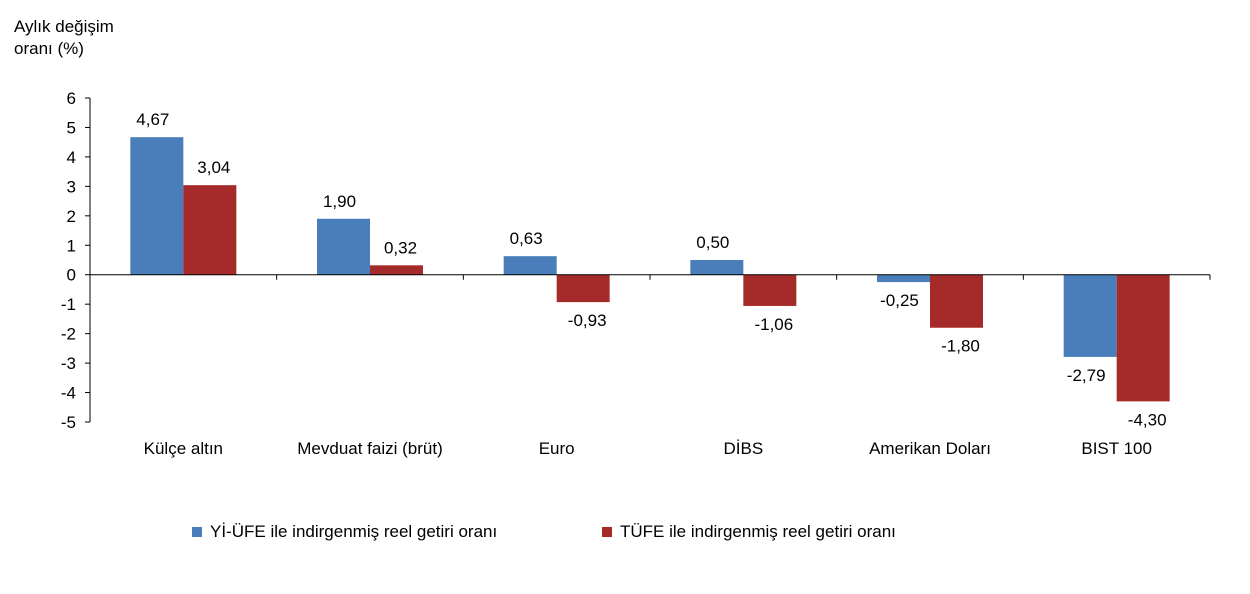  I want to click on data-label: 4,67, so click(152, 119).